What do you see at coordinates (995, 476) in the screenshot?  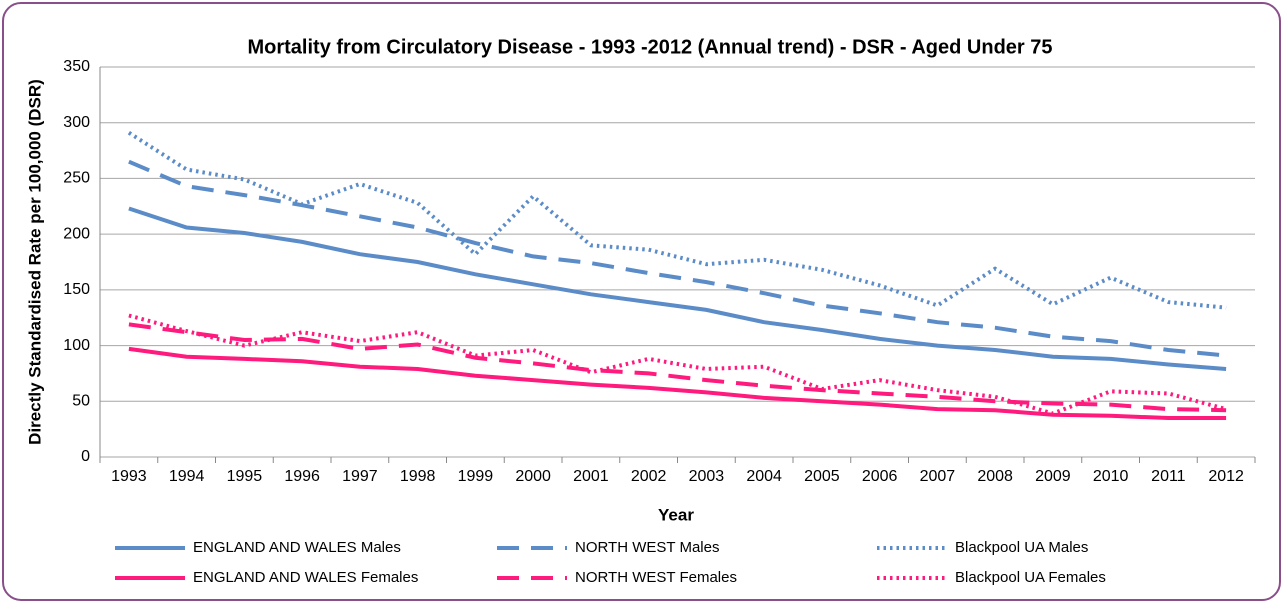 I see `x-tick-label: 2008` at bounding box center [995, 476].